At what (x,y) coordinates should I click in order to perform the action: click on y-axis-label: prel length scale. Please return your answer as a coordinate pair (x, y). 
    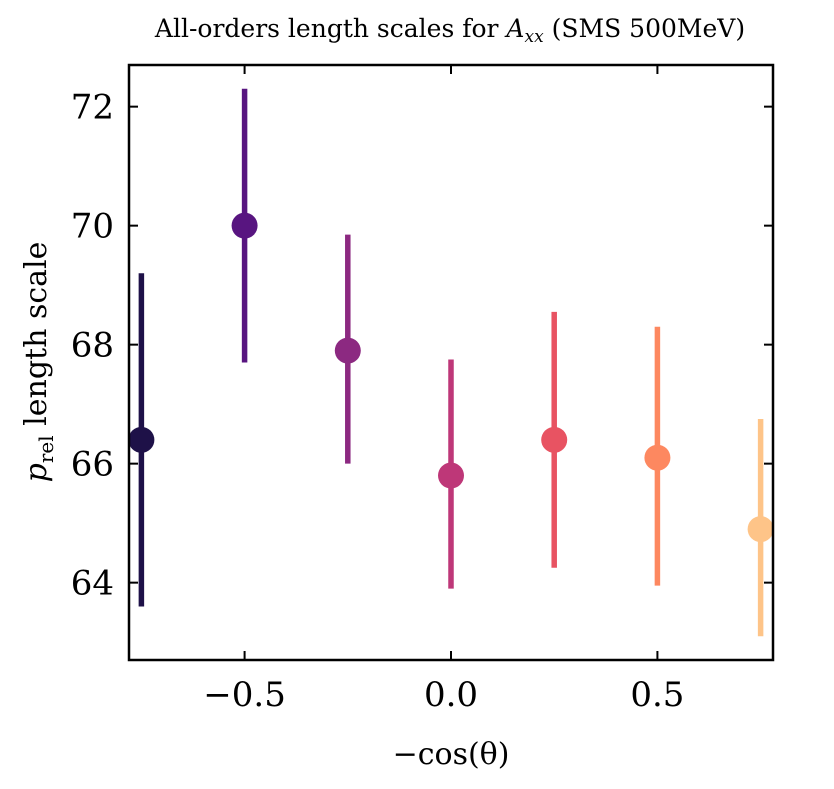
    Looking at the image, I should click on (38, 362).